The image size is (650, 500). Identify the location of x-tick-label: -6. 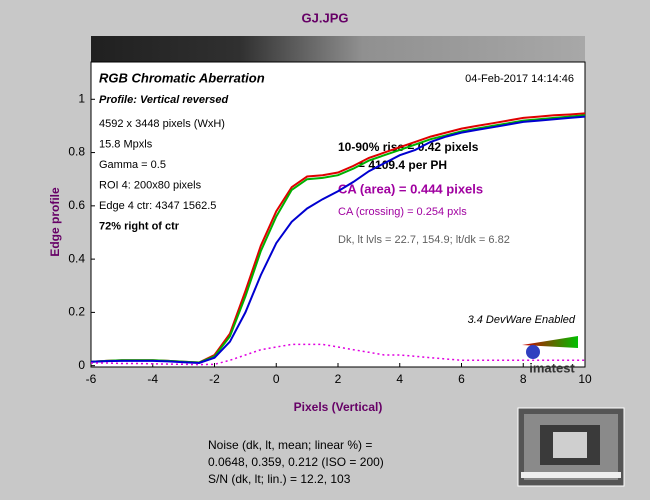
(91, 379).